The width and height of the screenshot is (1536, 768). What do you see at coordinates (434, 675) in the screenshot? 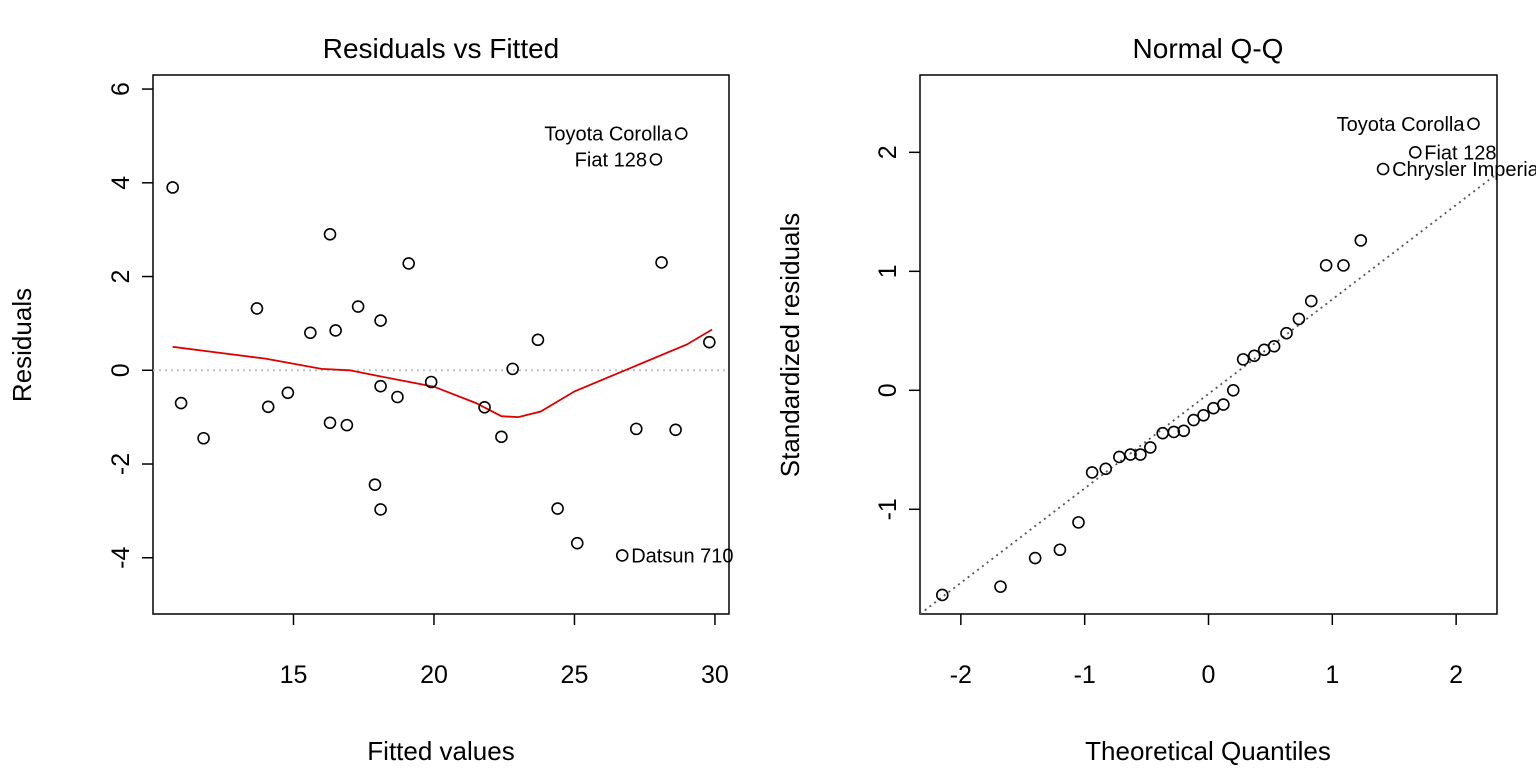
I see `x-tick-label: 20` at bounding box center [434, 675].